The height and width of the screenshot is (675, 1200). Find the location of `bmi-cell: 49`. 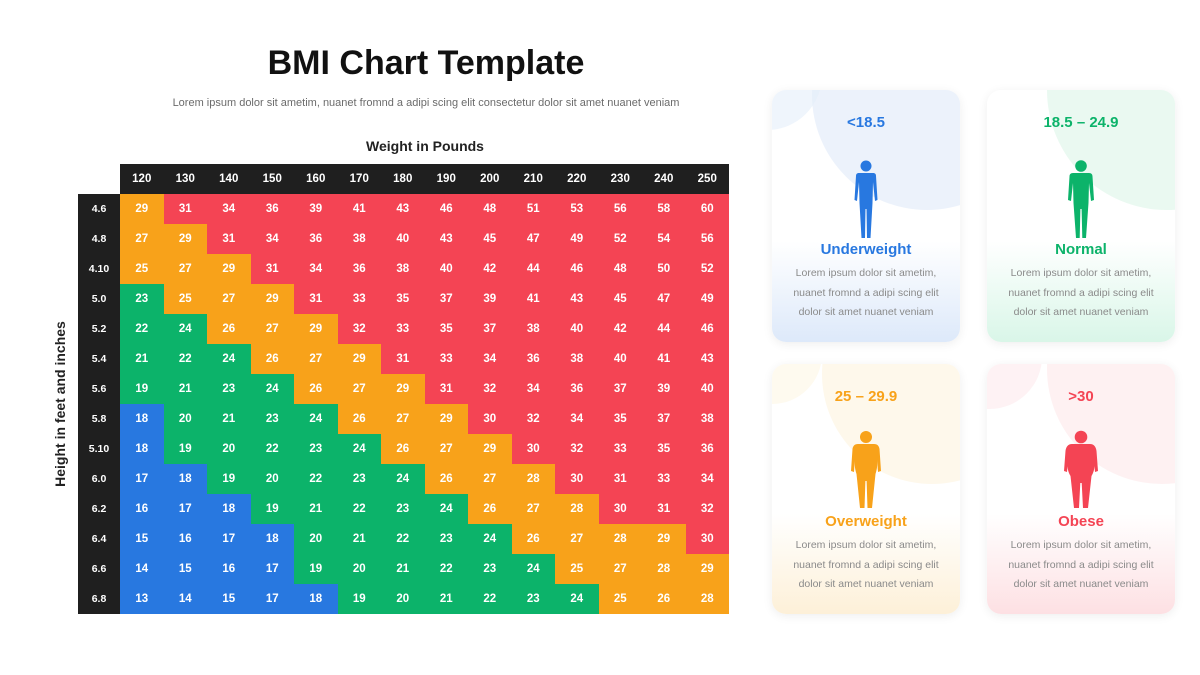

bmi-cell: 49 is located at coordinates (707, 299).